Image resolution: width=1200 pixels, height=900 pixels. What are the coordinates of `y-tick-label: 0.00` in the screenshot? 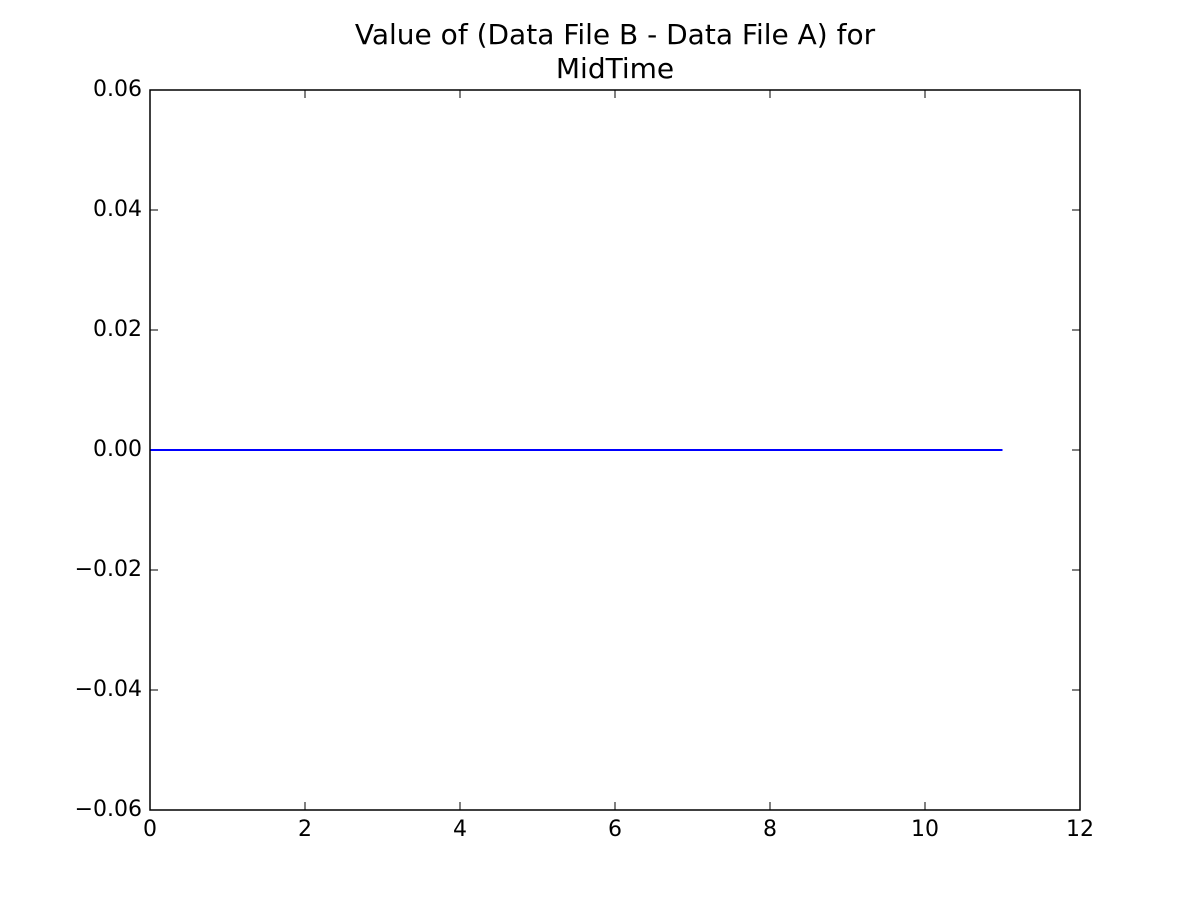 It's located at (117, 449).